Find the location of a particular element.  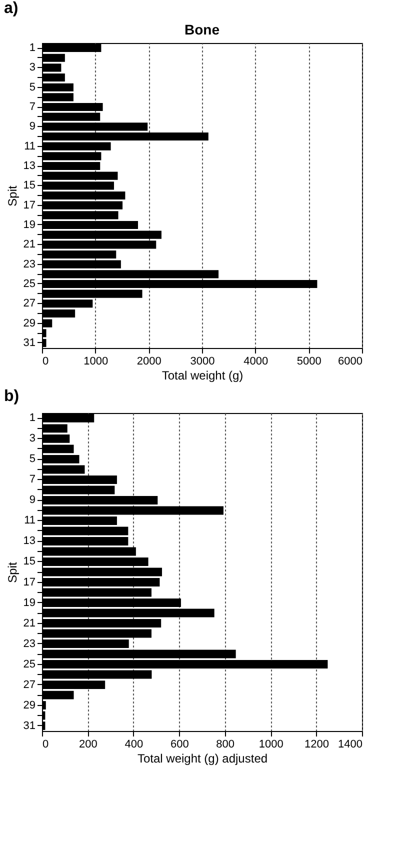

x-tick-label: 1200 is located at coordinates (317, 744).